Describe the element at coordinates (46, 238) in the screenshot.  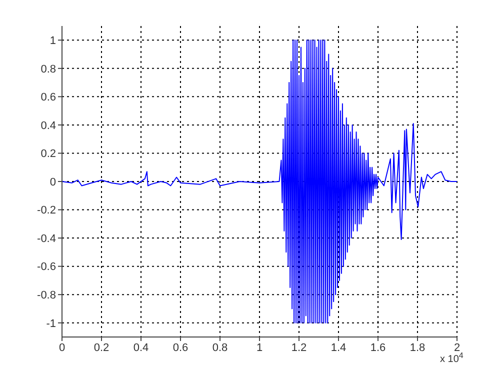
I see `y-tick-label: -0.4` at that location.